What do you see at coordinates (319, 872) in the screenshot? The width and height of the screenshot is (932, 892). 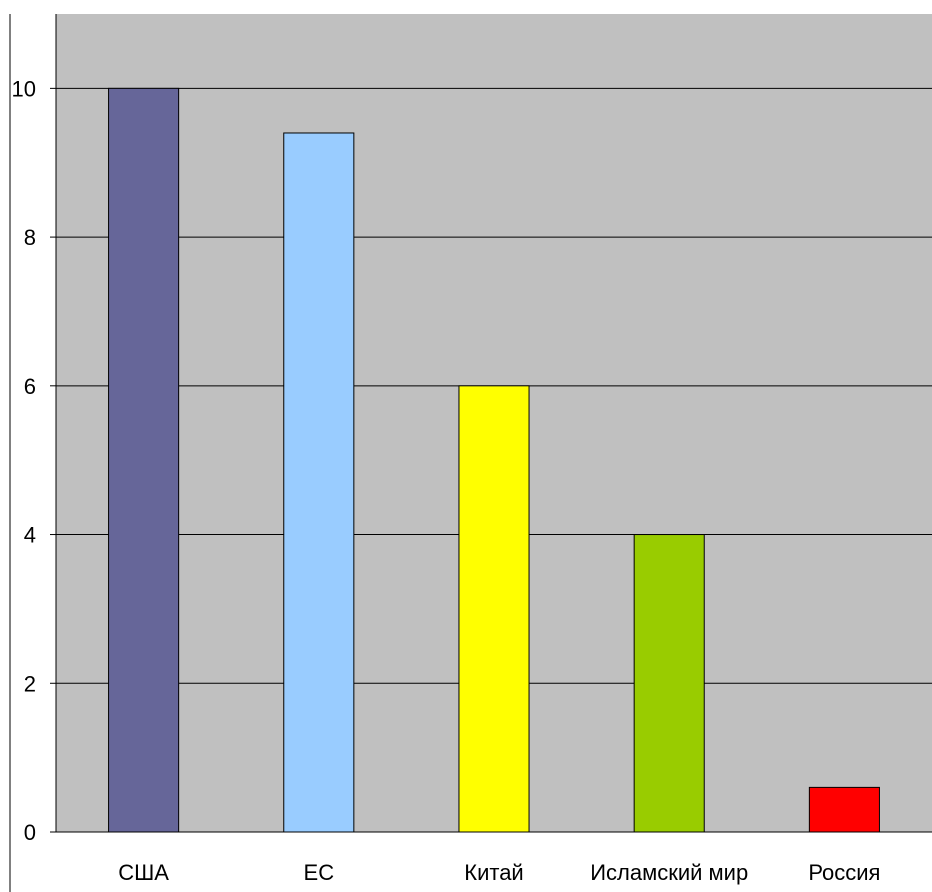 I see `x-category-label: ЕС` at bounding box center [319, 872].